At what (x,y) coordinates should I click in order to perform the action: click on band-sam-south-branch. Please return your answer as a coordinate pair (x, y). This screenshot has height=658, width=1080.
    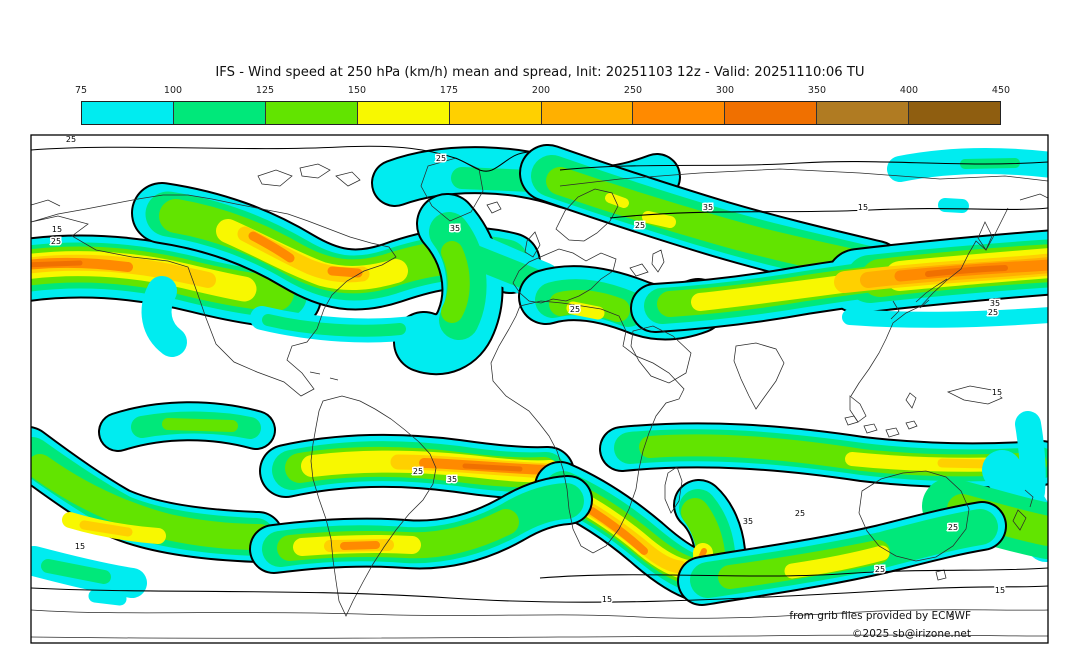
    Looking at the image, I should click on (421, 524).